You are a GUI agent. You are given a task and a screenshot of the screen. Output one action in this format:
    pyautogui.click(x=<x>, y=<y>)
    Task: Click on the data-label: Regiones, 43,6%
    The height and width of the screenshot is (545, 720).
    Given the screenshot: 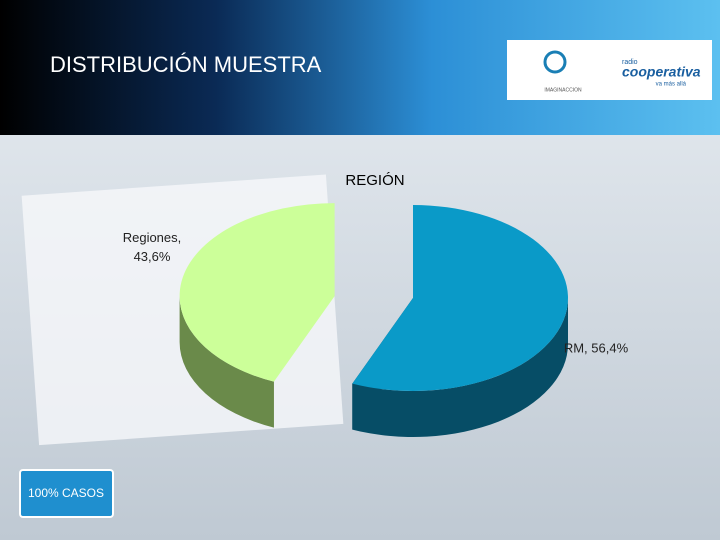 What is the action you would take?
    pyautogui.click(x=152, y=247)
    